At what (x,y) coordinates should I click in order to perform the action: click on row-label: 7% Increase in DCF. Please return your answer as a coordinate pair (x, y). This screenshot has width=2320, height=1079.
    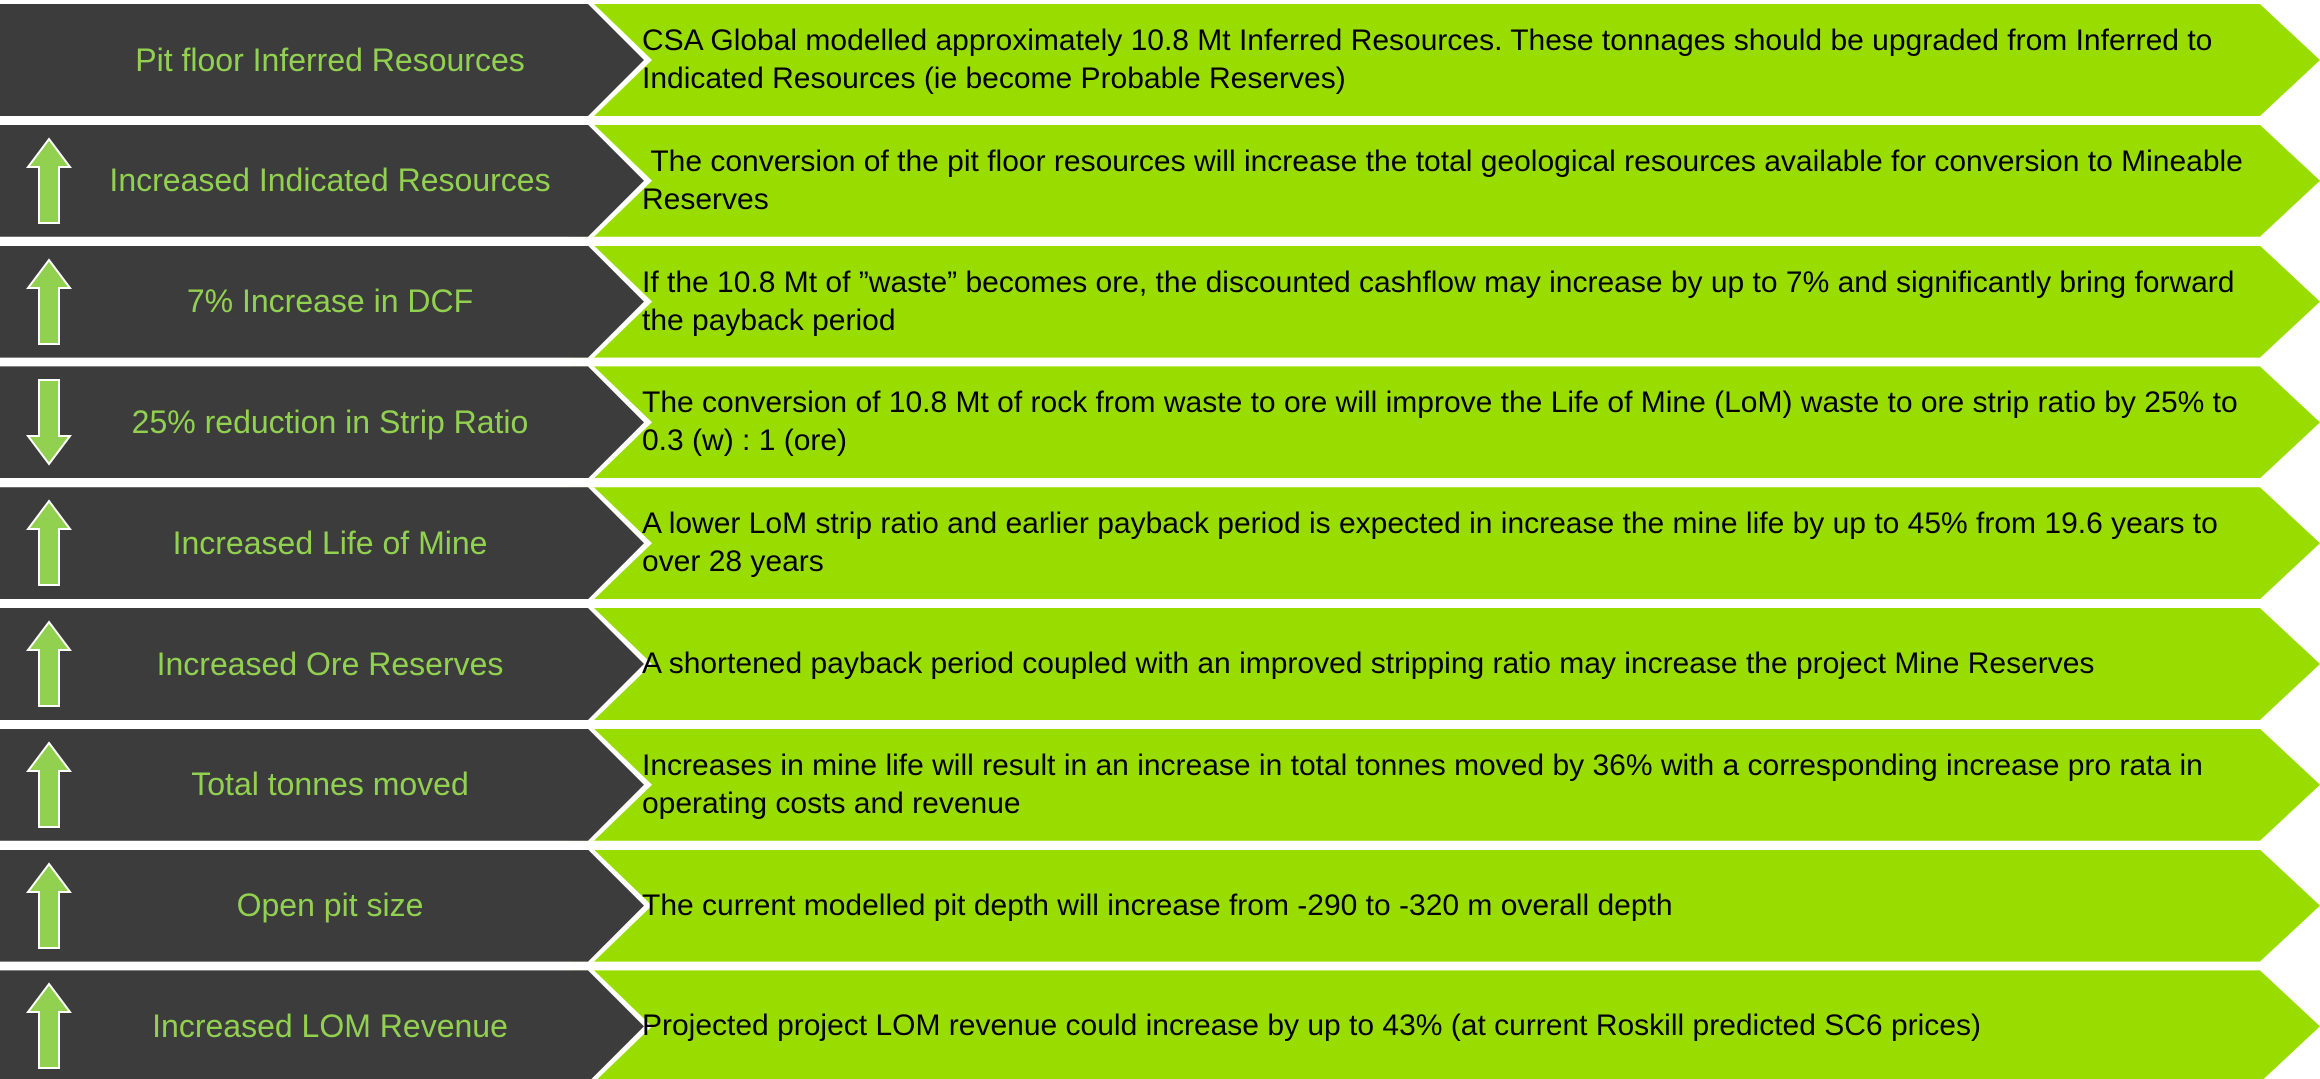
    Looking at the image, I should click on (330, 301).